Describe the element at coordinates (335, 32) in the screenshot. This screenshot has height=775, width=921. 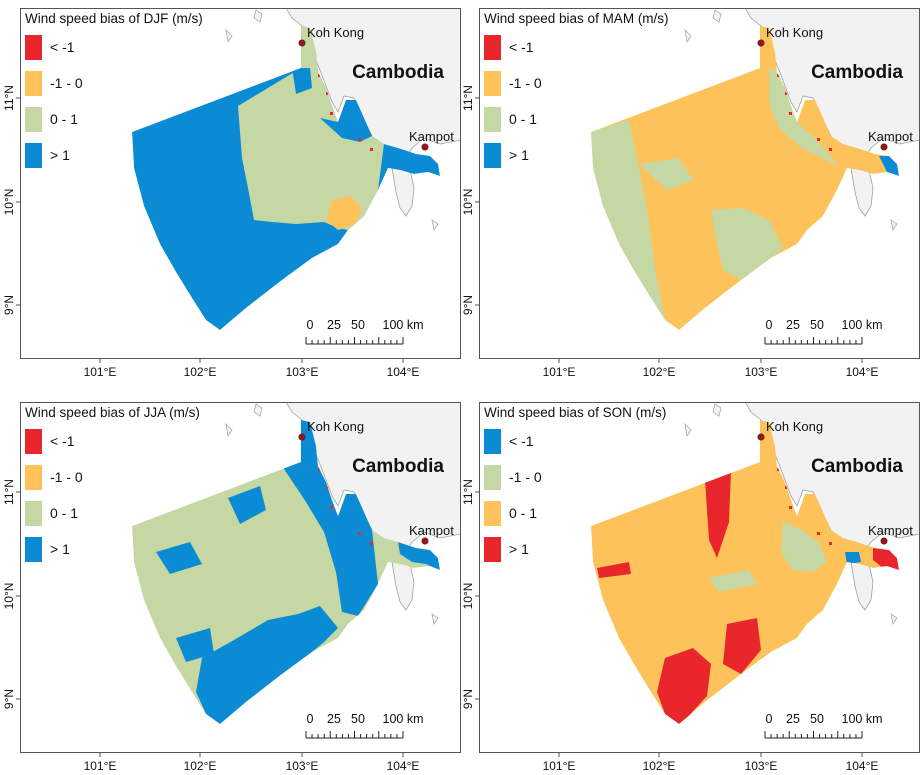
I see `city-label-koh-kong: Koh Kong` at that location.